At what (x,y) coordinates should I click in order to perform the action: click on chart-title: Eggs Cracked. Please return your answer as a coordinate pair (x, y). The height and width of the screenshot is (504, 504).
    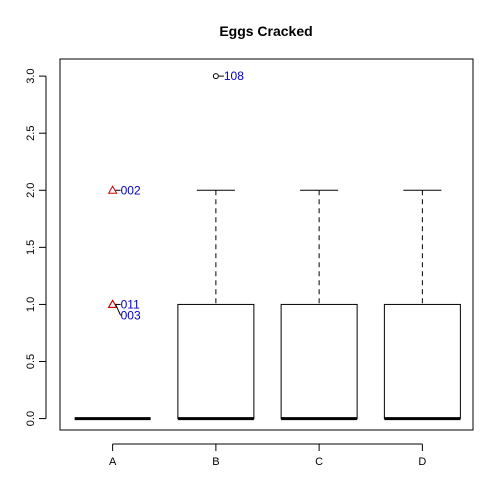
    Looking at the image, I should click on (265, 31).